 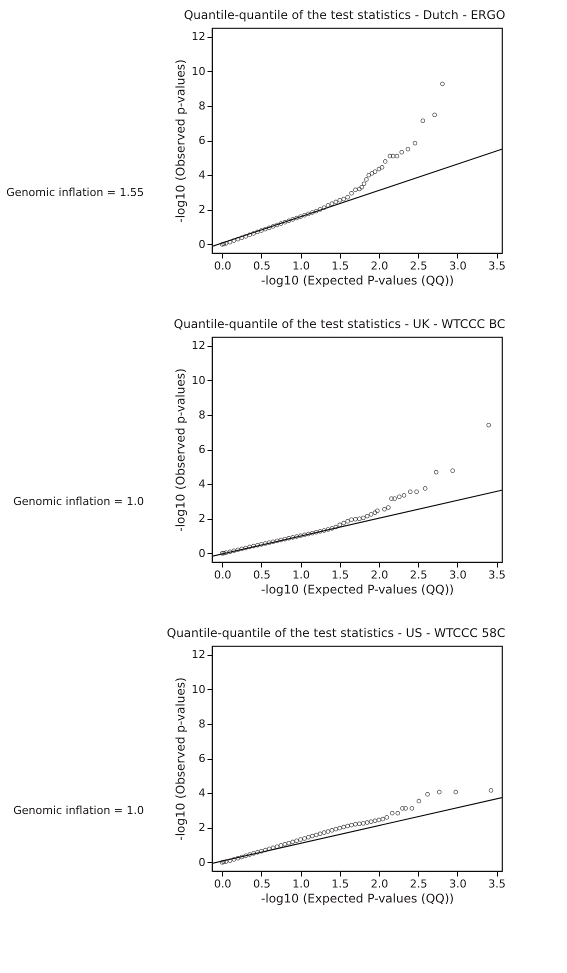 What do you see at coordinates (202, 105) in the screenshot?
I see `y-tick-label: 8` at bounding box center [202, 105].